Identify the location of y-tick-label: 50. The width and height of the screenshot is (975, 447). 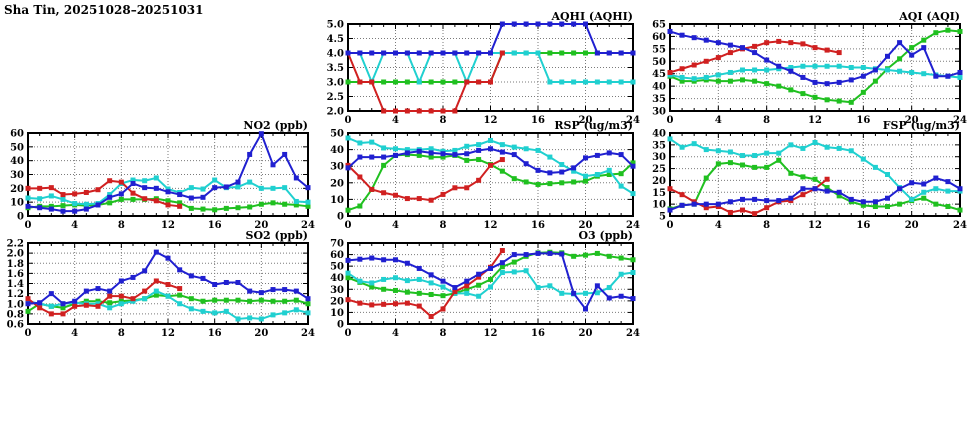
(17, 147).